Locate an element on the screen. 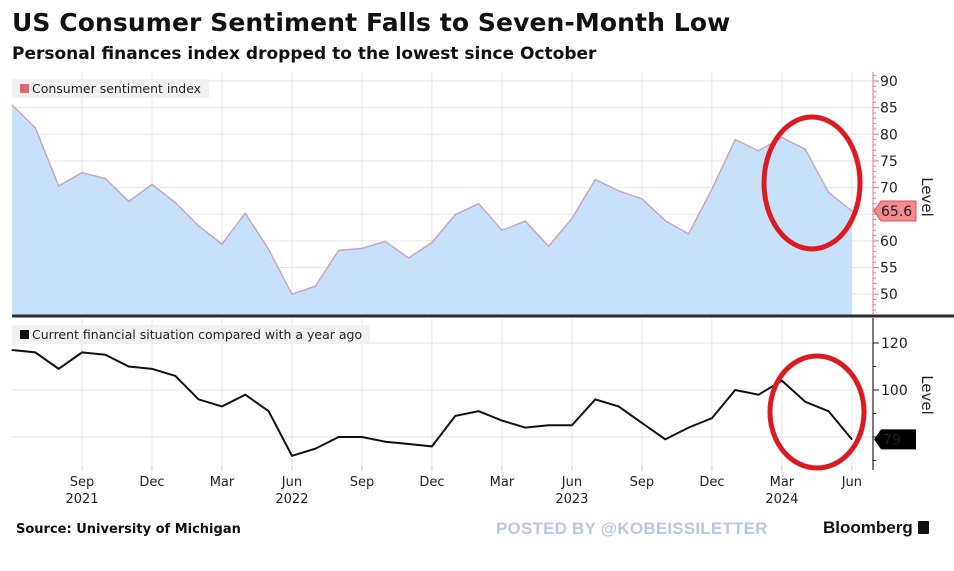 The image size is (954, 571). top-y-tick-label: 50 is located at coordinates (889, 295).